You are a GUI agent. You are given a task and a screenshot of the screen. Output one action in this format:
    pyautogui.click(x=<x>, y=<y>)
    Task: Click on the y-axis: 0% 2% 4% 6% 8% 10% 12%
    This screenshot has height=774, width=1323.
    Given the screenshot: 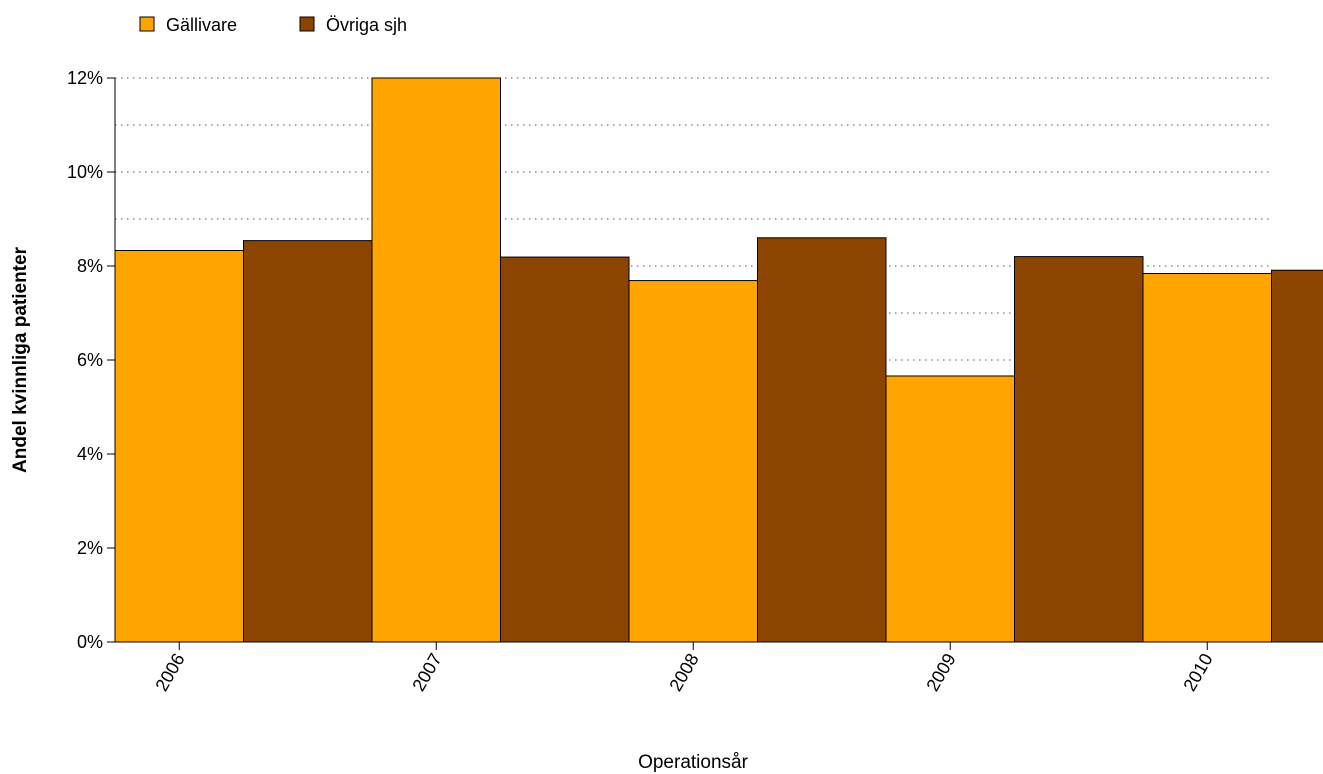 What is the action you would take?
    pyautogui.click(x=91, y=360)
    